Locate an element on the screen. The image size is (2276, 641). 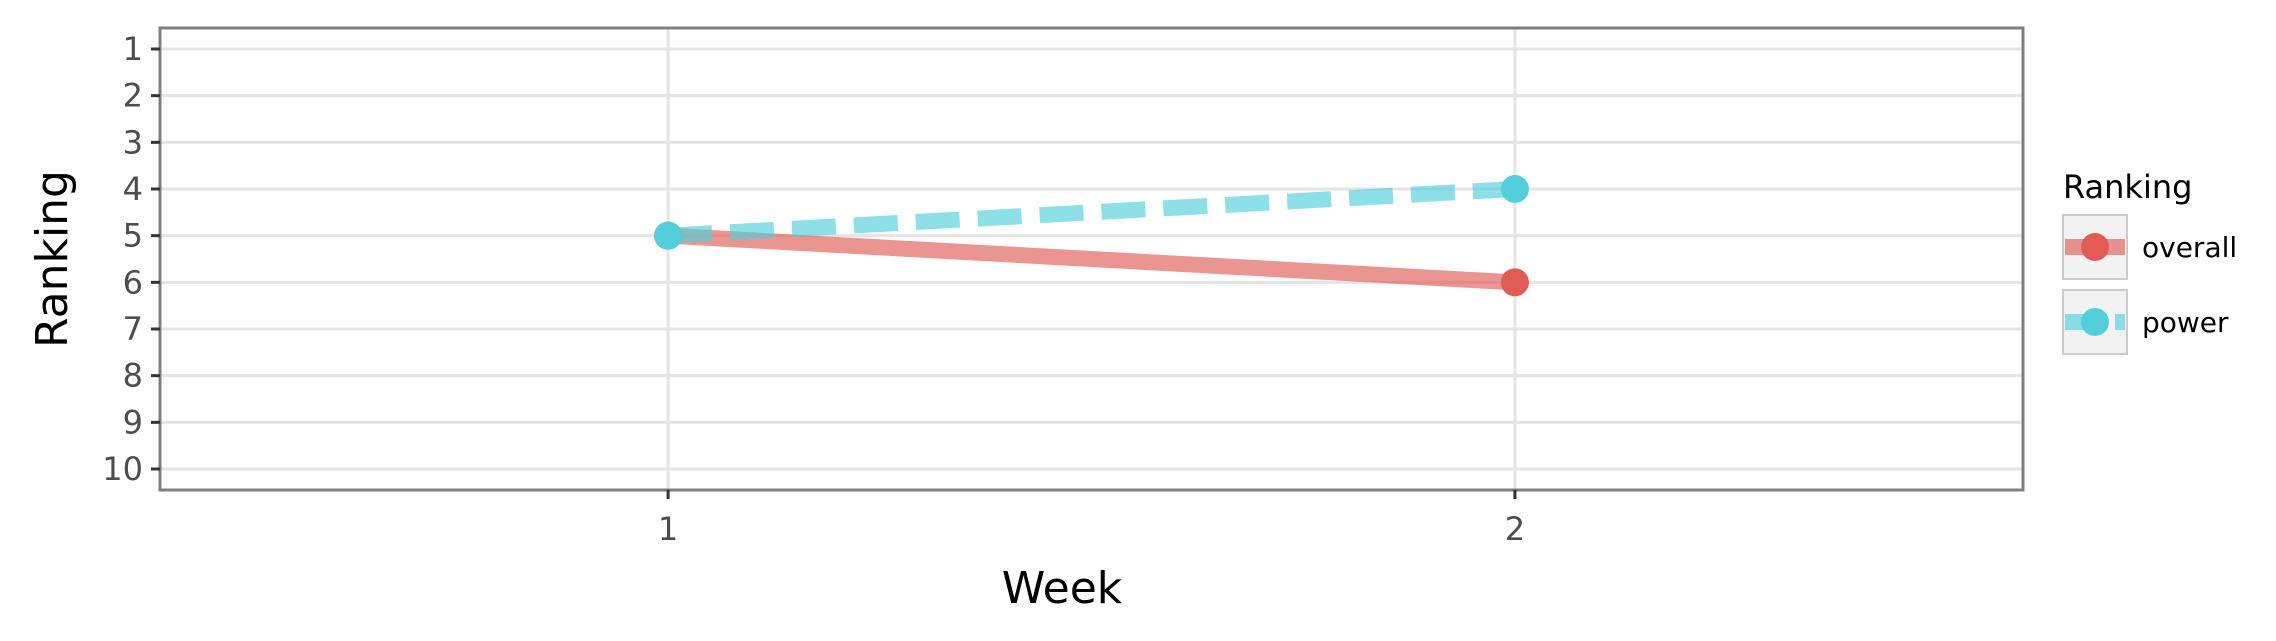
y-tick-label: 7 is located at coordinates (133, 329).